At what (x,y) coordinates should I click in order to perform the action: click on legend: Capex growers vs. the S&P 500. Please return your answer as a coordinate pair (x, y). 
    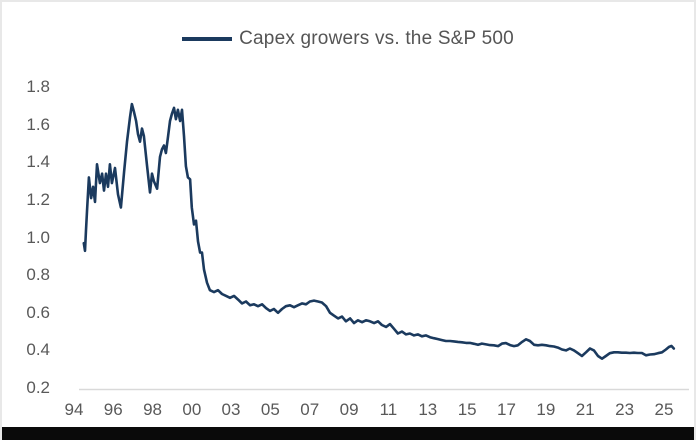
    Looking at the image, I should click on (348, 39).